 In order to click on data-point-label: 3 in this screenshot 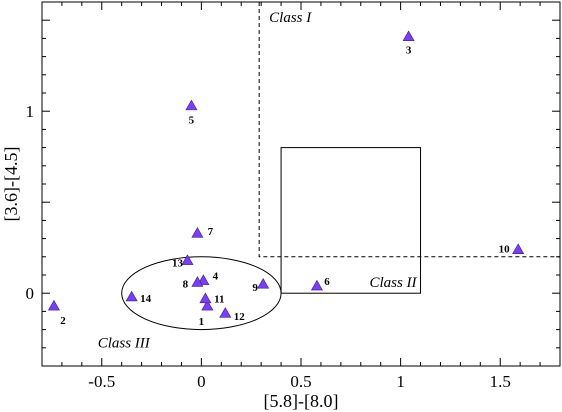, I will do `click(409, 51)`.